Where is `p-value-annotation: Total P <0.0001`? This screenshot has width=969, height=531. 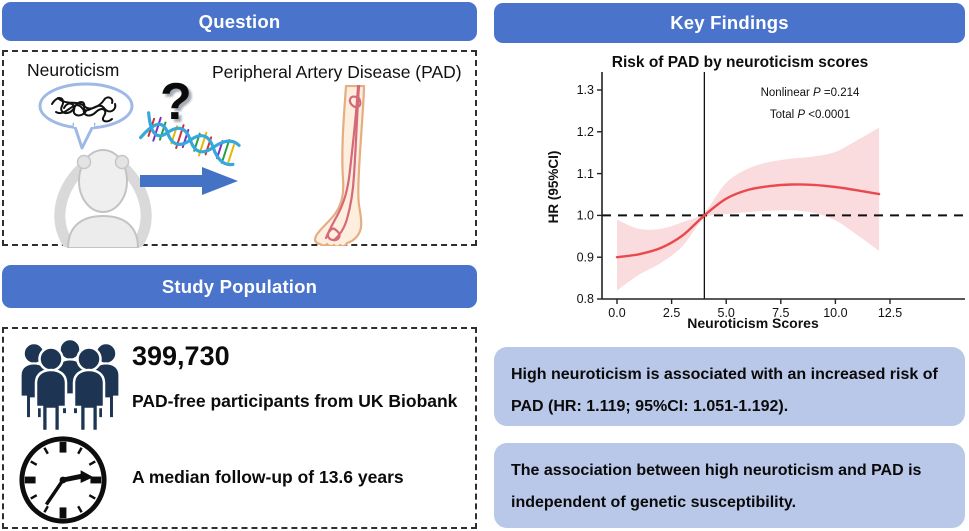
p-value-annotation: Total P <0.0001 is located at coordinates (810, 115).